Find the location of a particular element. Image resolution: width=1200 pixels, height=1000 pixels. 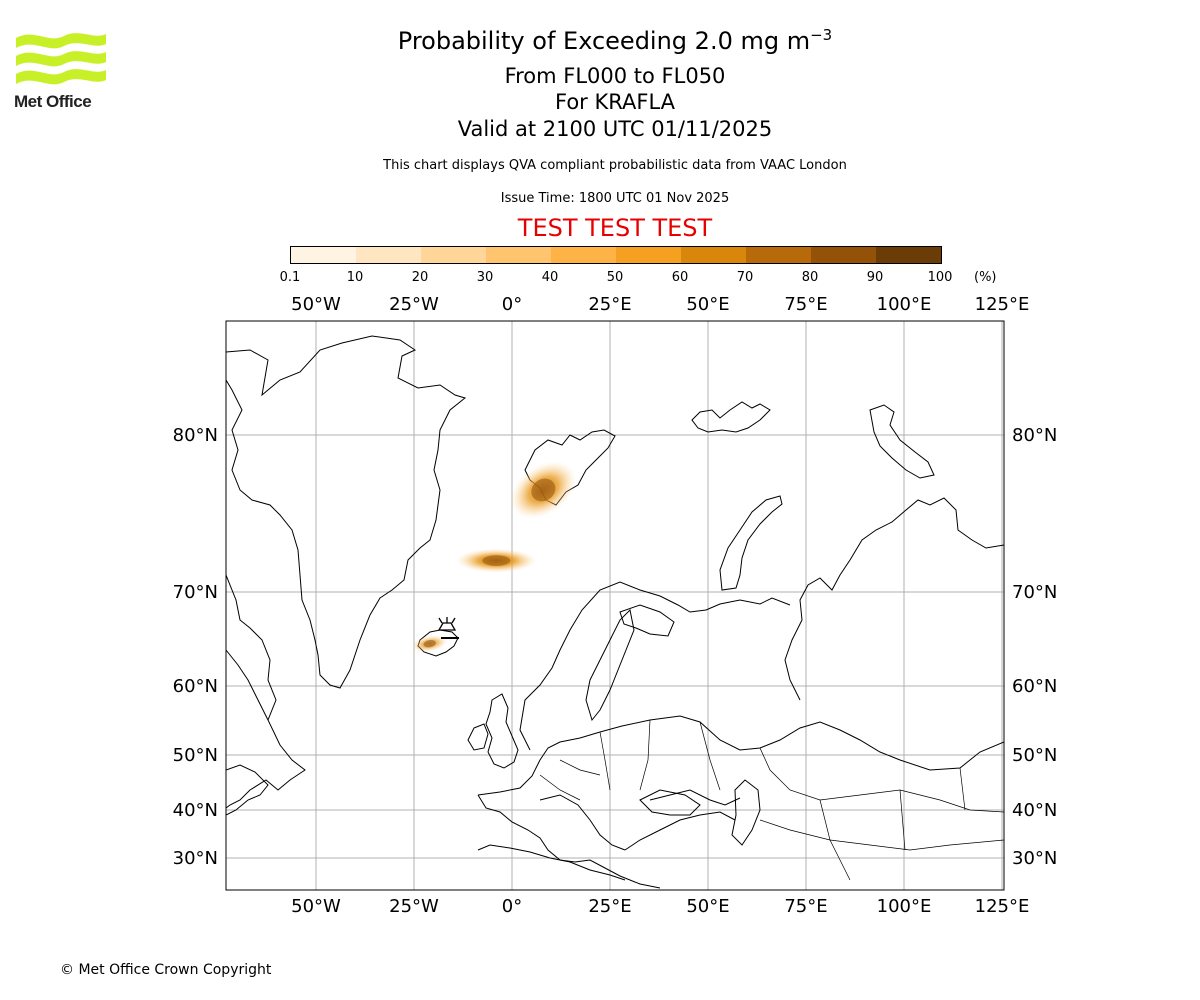

lon-label-bottom: 50°E is located at coordinates (707, 906).